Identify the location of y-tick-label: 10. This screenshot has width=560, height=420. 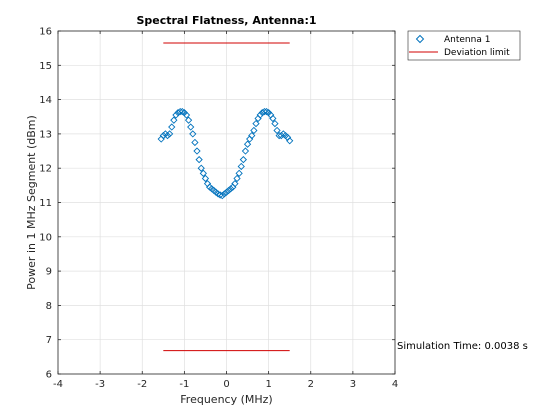
(45, 237).